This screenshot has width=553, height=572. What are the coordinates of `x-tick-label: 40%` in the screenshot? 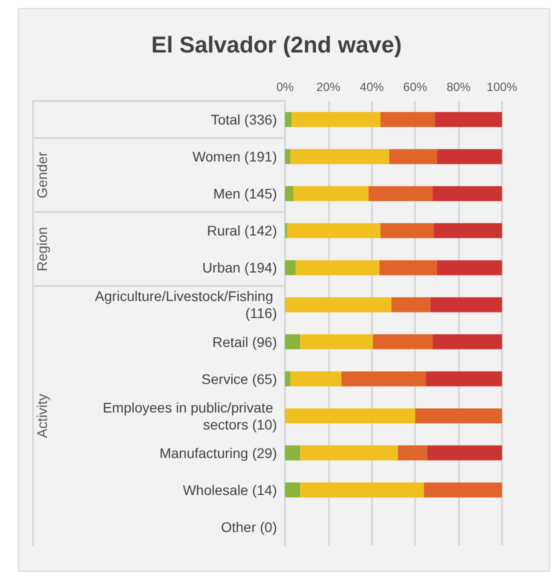 It's located at (372, 87).